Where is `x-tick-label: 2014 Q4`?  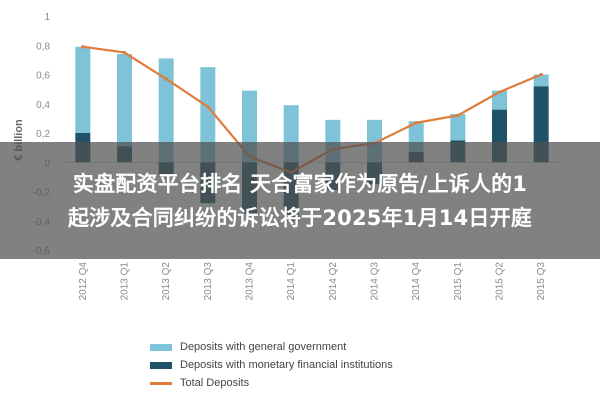
x-tick-label: 2014 Q4 is located at coordinates (416, 281).